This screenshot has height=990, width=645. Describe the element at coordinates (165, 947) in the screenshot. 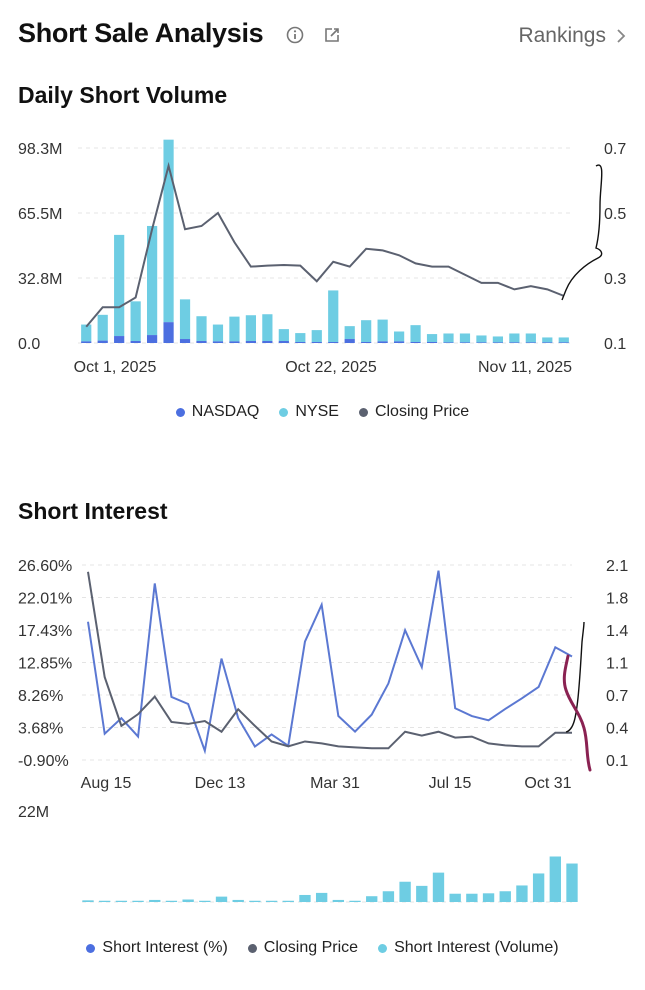

I see `legend-label-short-interest-pct: Short Interest (%)` at that location.